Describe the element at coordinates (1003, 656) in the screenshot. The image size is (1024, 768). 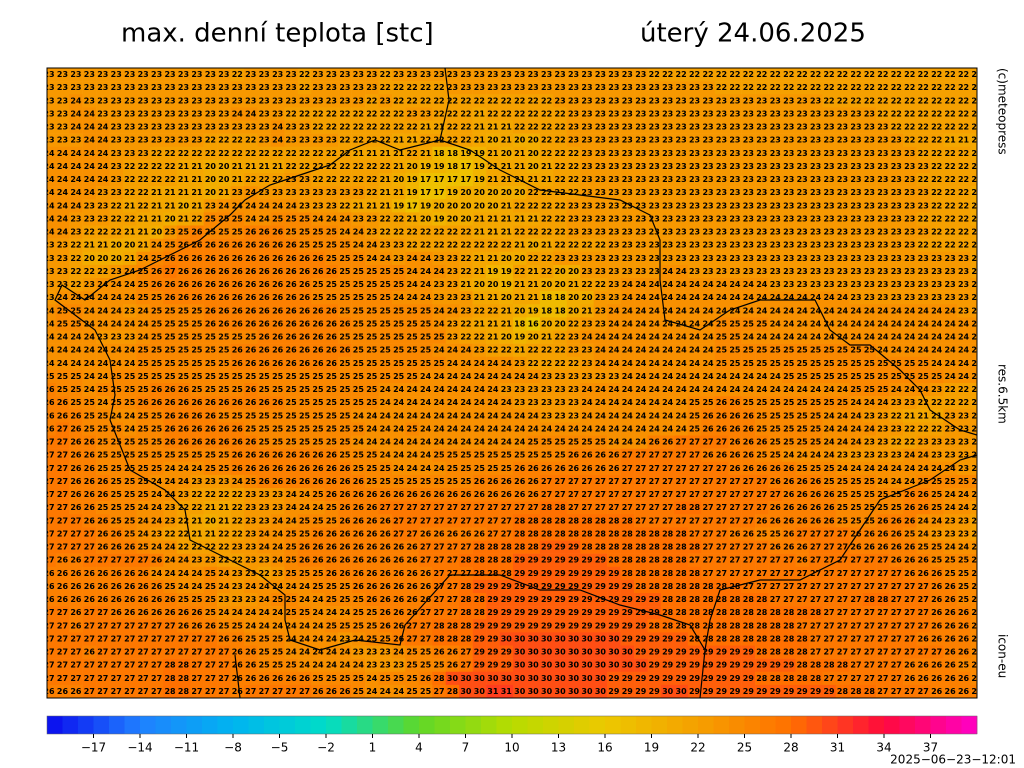
I see `model: icon-eu` at that location.